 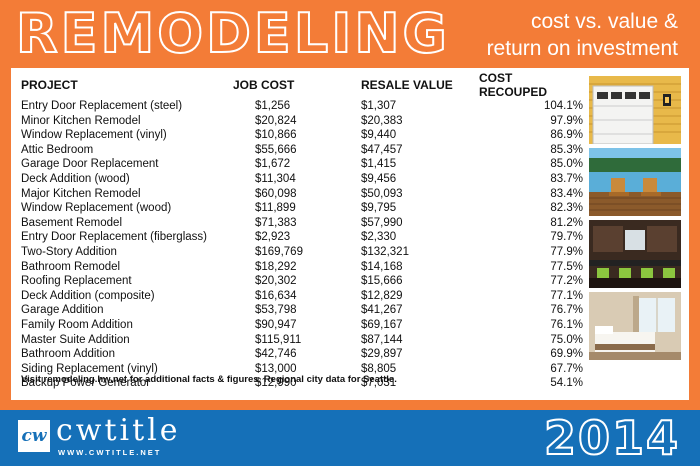 What do you see at coordinates (407, 85) in the screenshot?
I see `header-resale-value: RESALE VALUE` at bounding box center [407, 85].